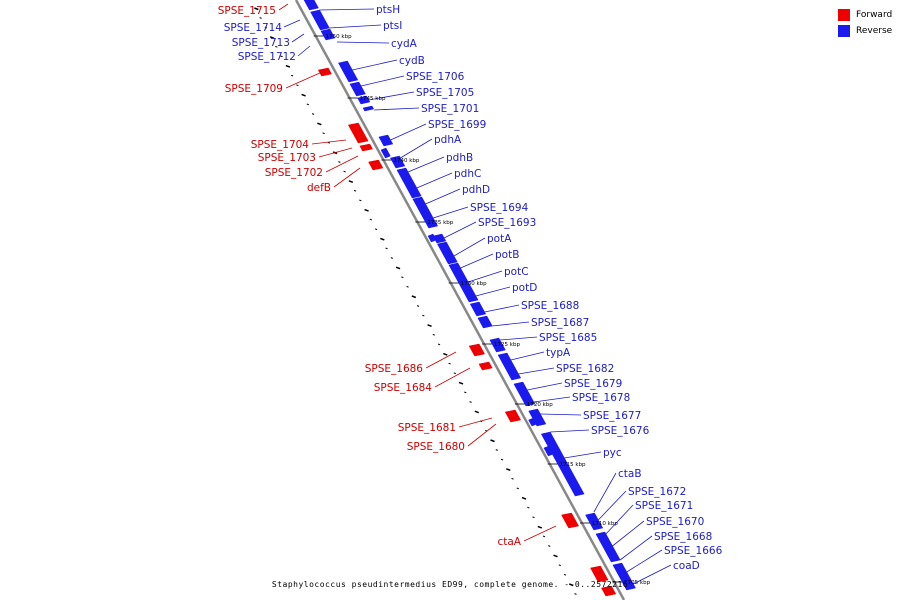 The image size is (900, 600). Describe the element at coordinates (247, 11) in the screenshot. I see `forward-gene-label: SPSE_1715` at that location.